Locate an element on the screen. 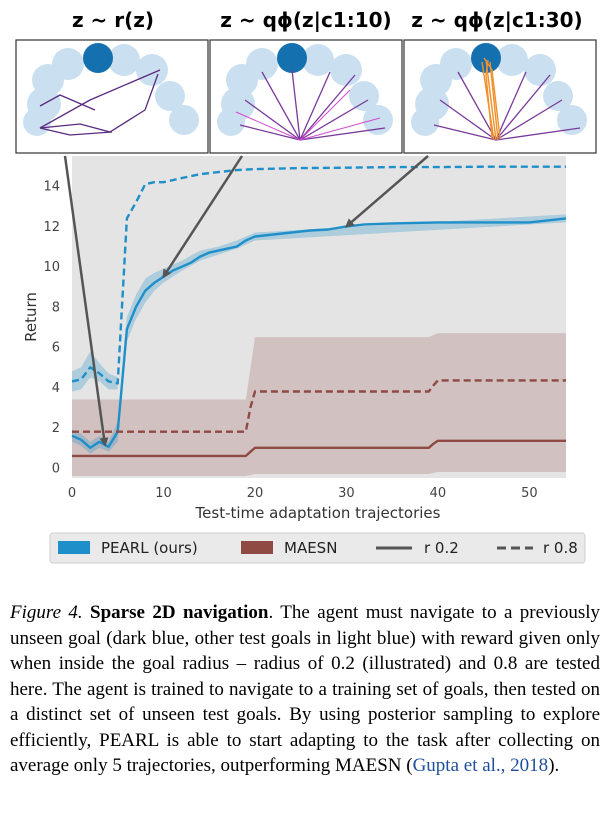 The height and width of the screenshot is (838, 614). x-tick-label: 30 is located at coordinates (346, 493).